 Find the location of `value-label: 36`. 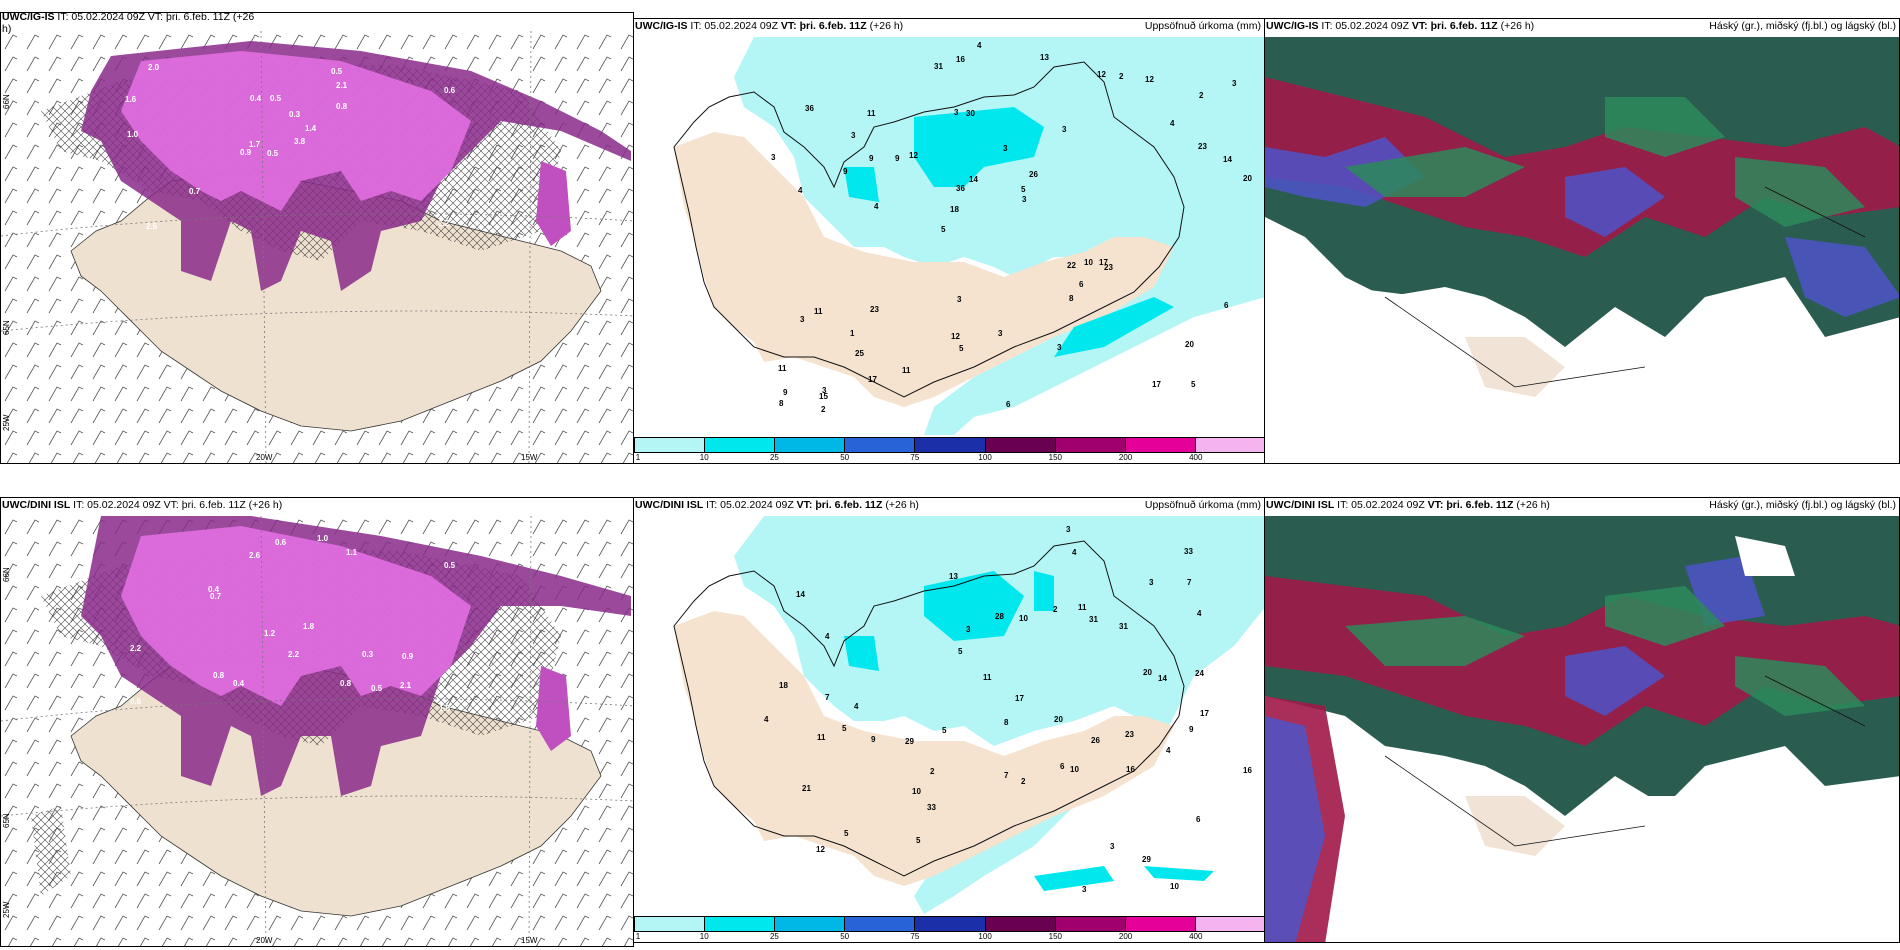

value-label: 36 is located at coordinates (809, 108).